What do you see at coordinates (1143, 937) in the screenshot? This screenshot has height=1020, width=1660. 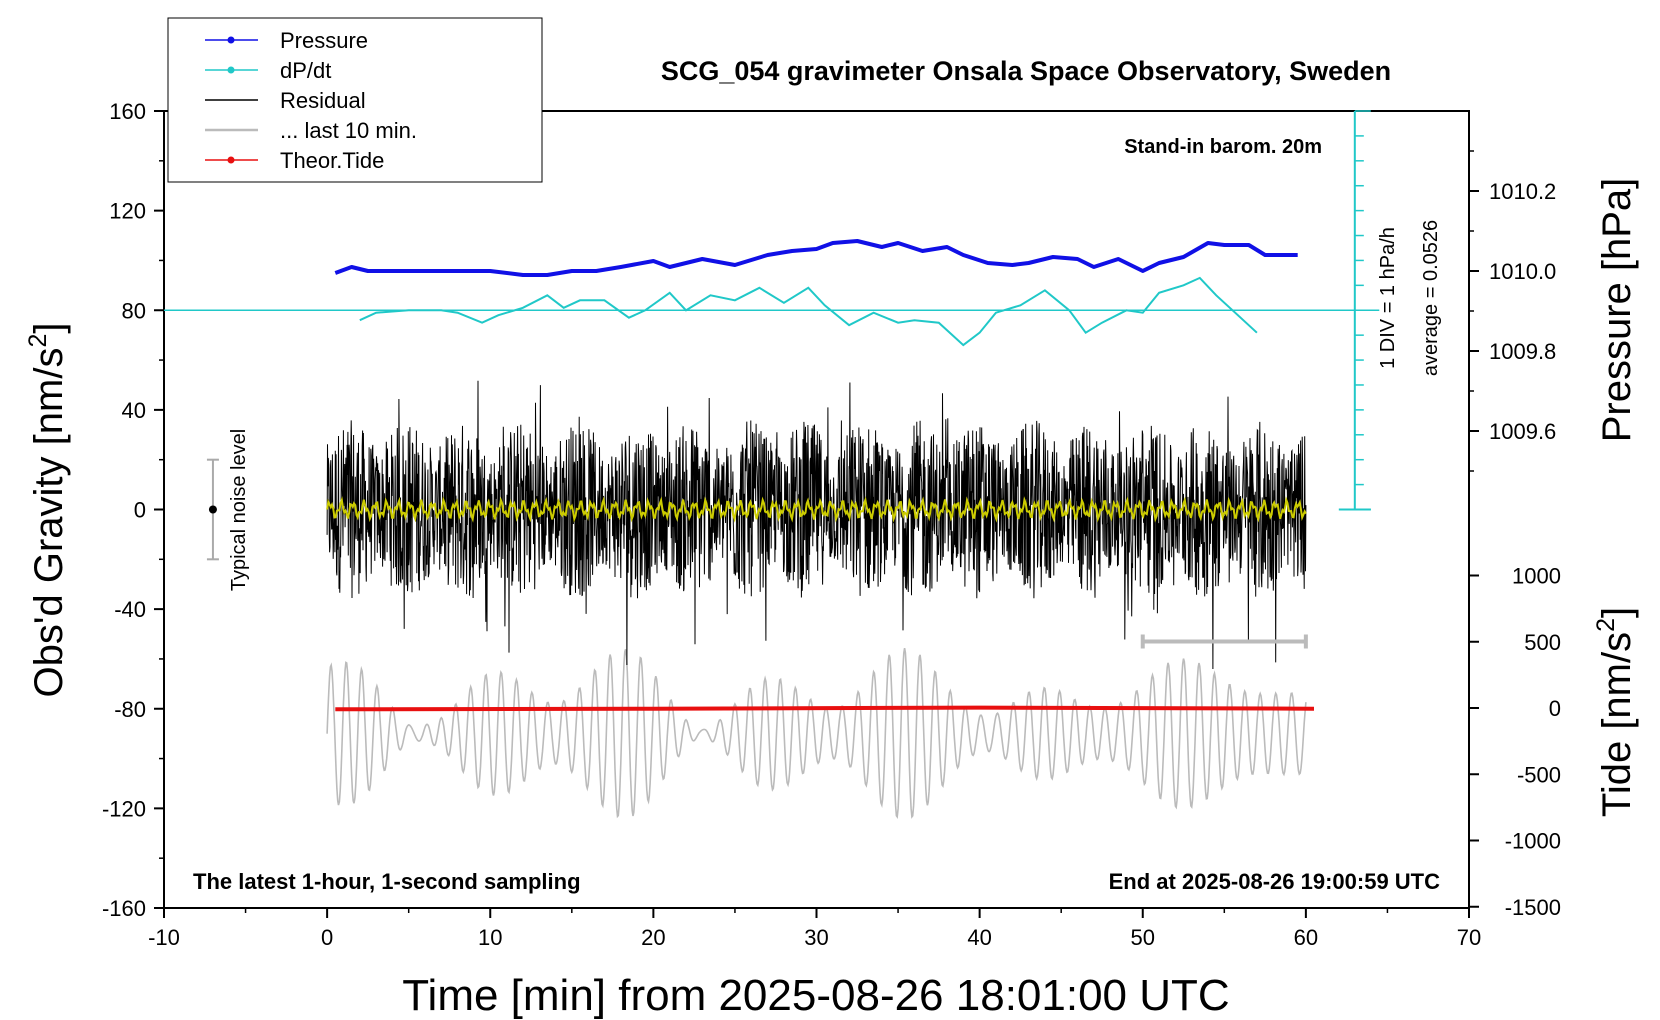 I see `x-tick-label: 50` at bounding box center [1143, 937].